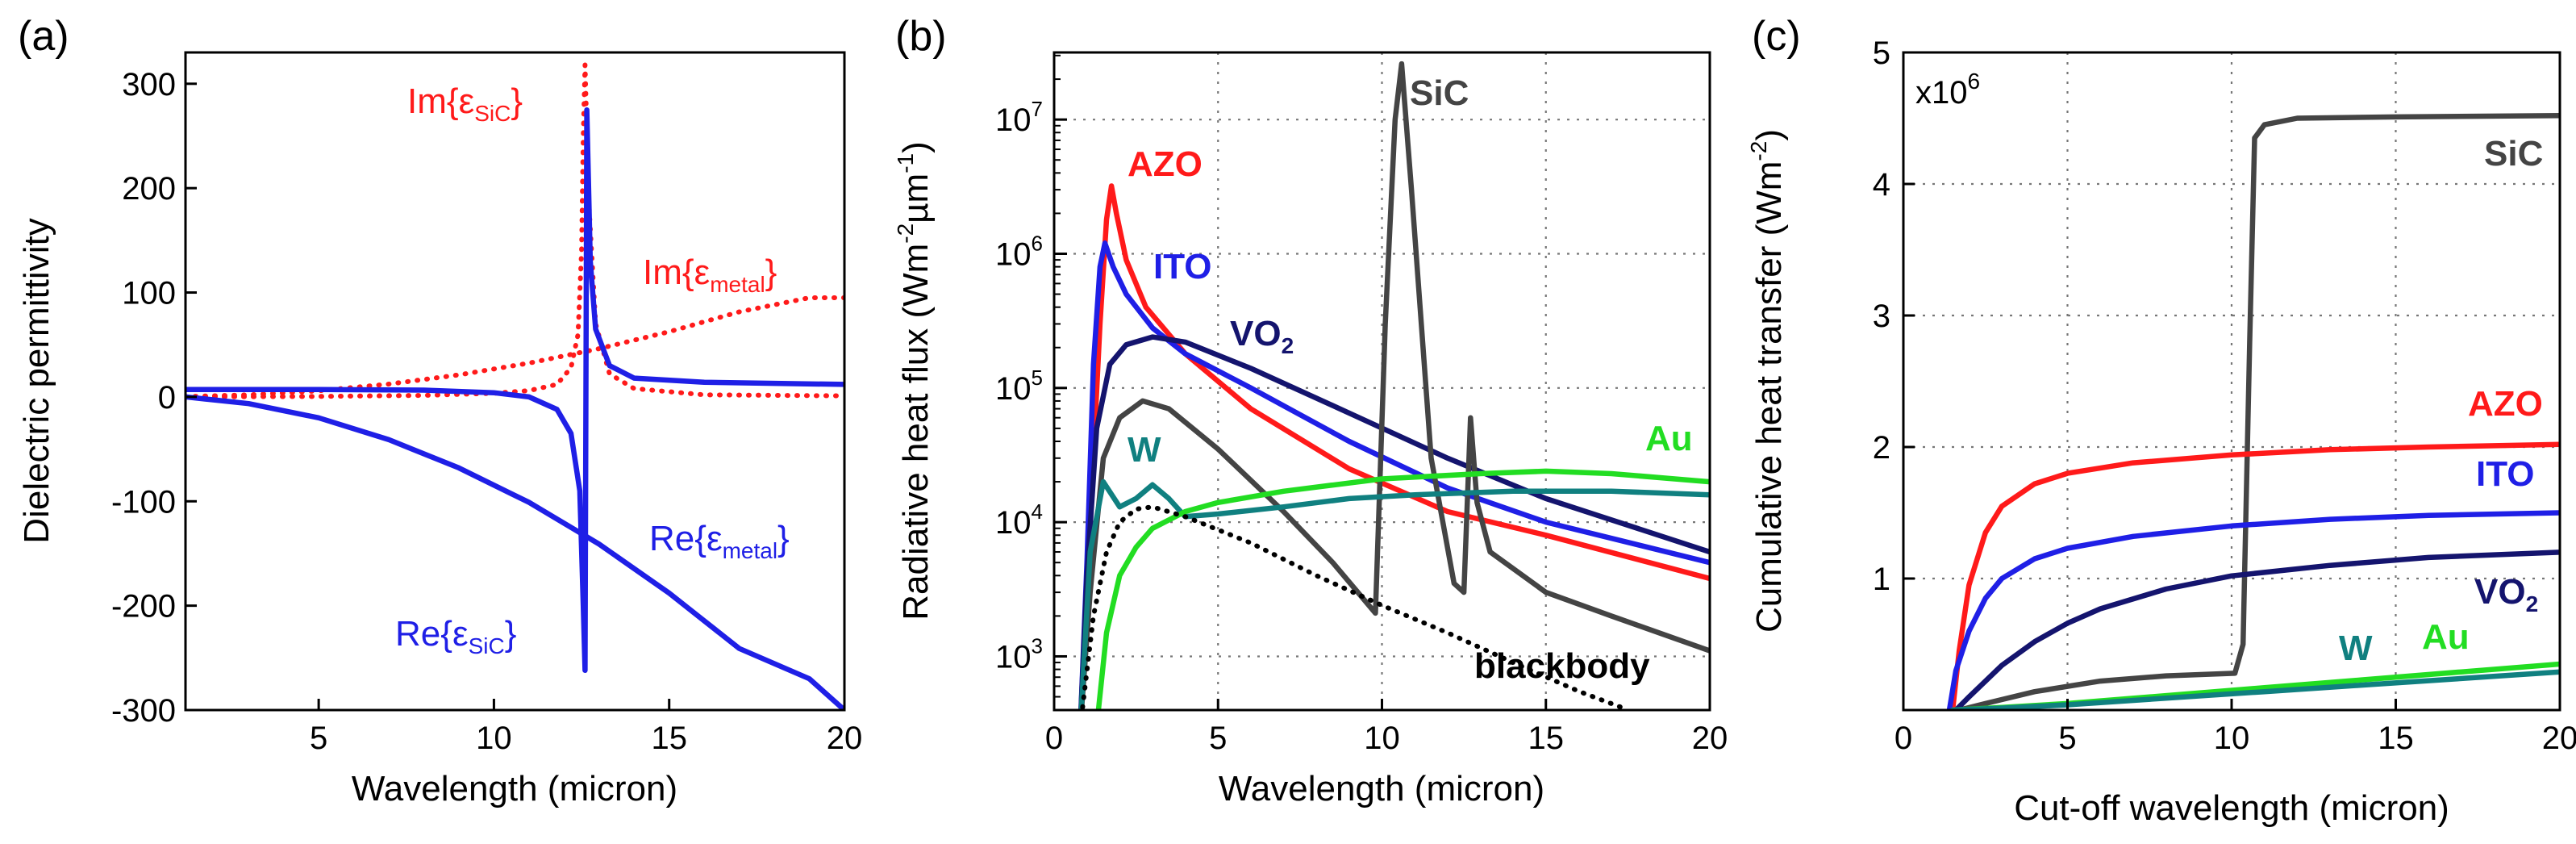  I want to click on label-im-eps-sic: Im{εSiC}, so click(465, 104).